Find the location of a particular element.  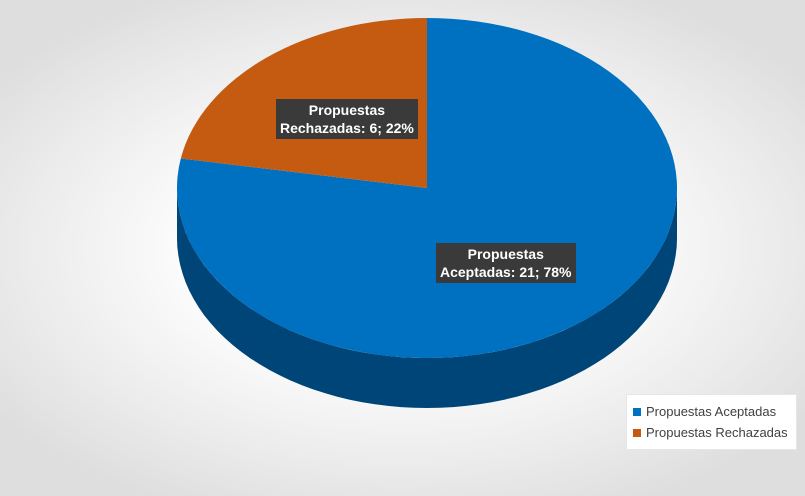

legend-item-rechazadas: Propuestas Rechazadas is located at coordinates (710, 432).